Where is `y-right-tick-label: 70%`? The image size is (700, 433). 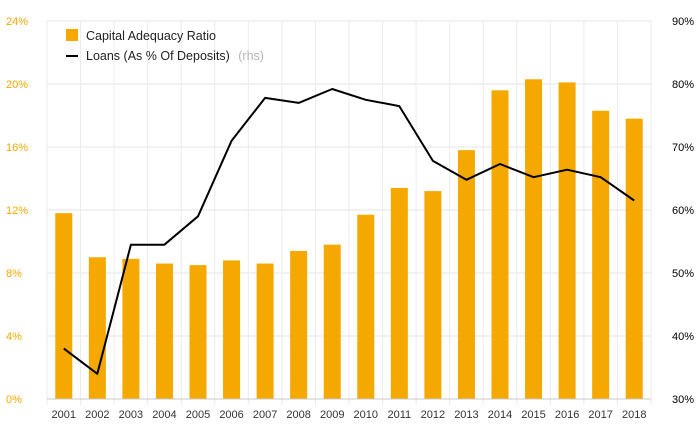
y-right-tick-label: 70% is located at coordinates (683, 148).